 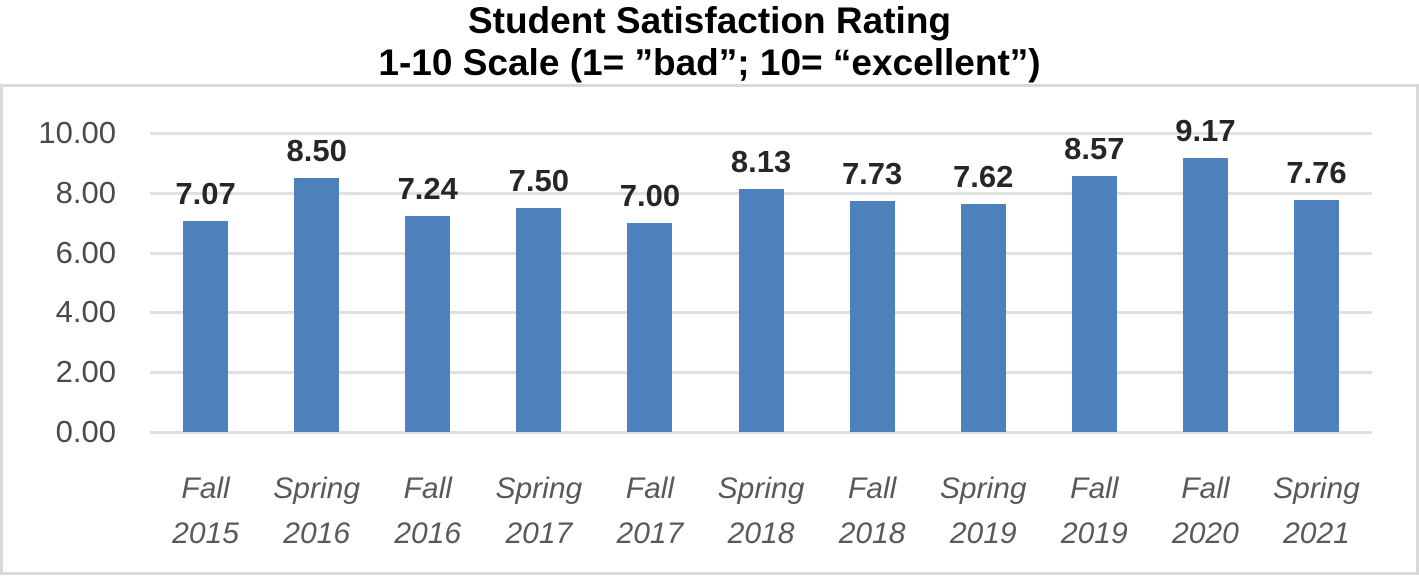 I want to click on chart-title-line2: 1-10 Scale (1= ”bad”; 10= “excellent”), so click(x=709, y=62).